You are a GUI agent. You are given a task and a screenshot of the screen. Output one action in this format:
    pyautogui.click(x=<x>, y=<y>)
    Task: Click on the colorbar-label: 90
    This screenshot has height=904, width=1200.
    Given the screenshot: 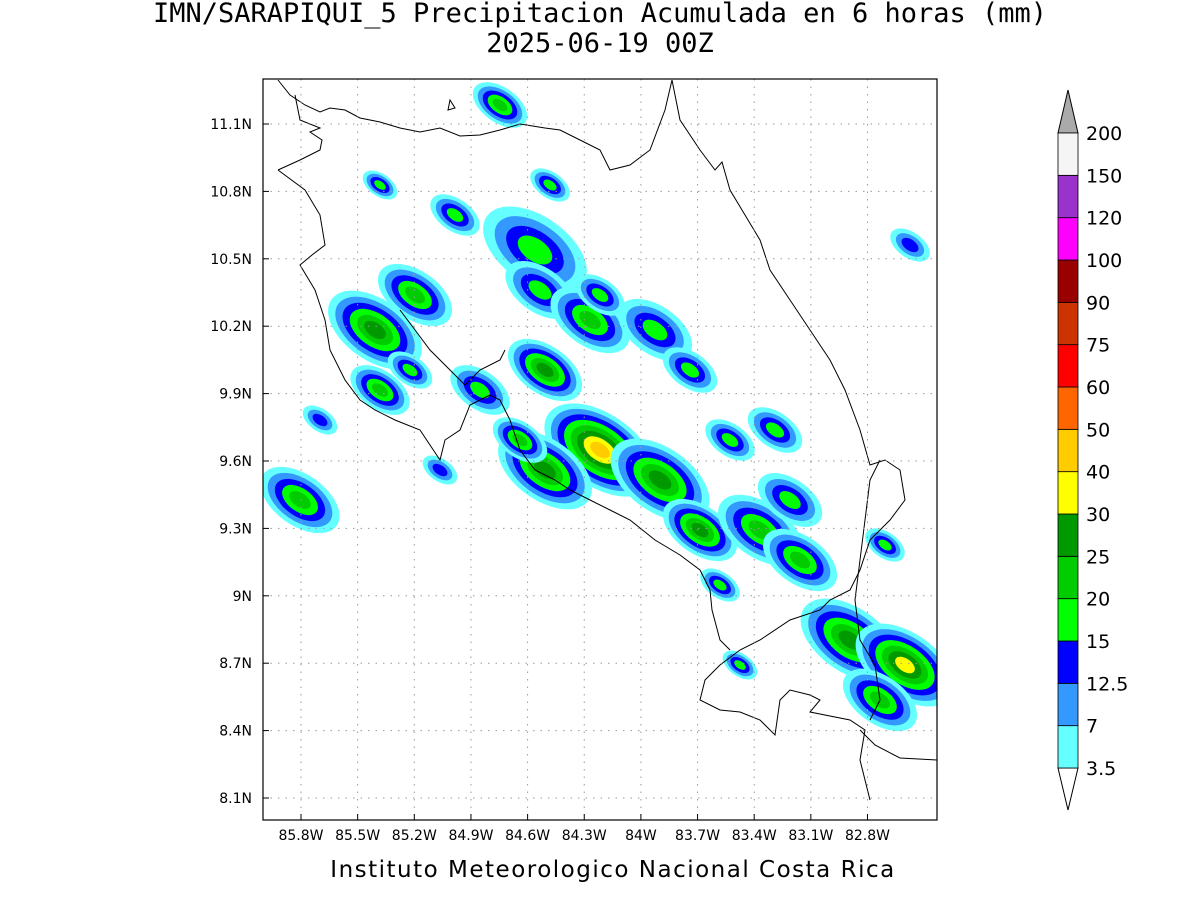 What is the action you would take?
    pyautogui.click(x=1098, y=303)
    